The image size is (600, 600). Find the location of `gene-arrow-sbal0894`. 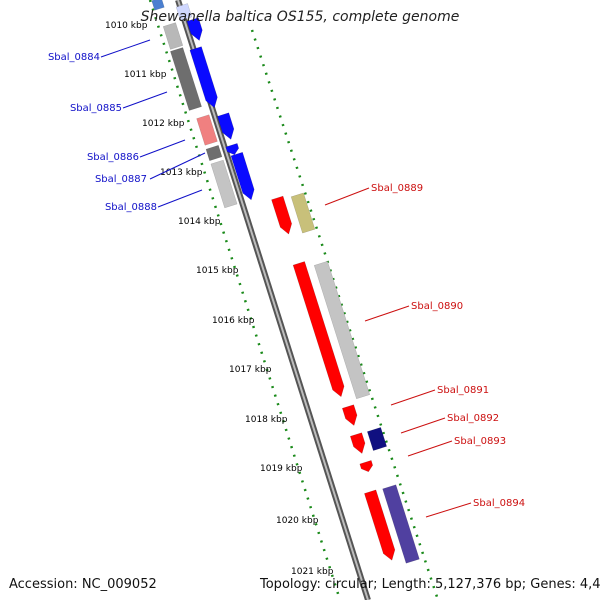

gene-arrow-sbal0894 is located at coordinates (380, 525).